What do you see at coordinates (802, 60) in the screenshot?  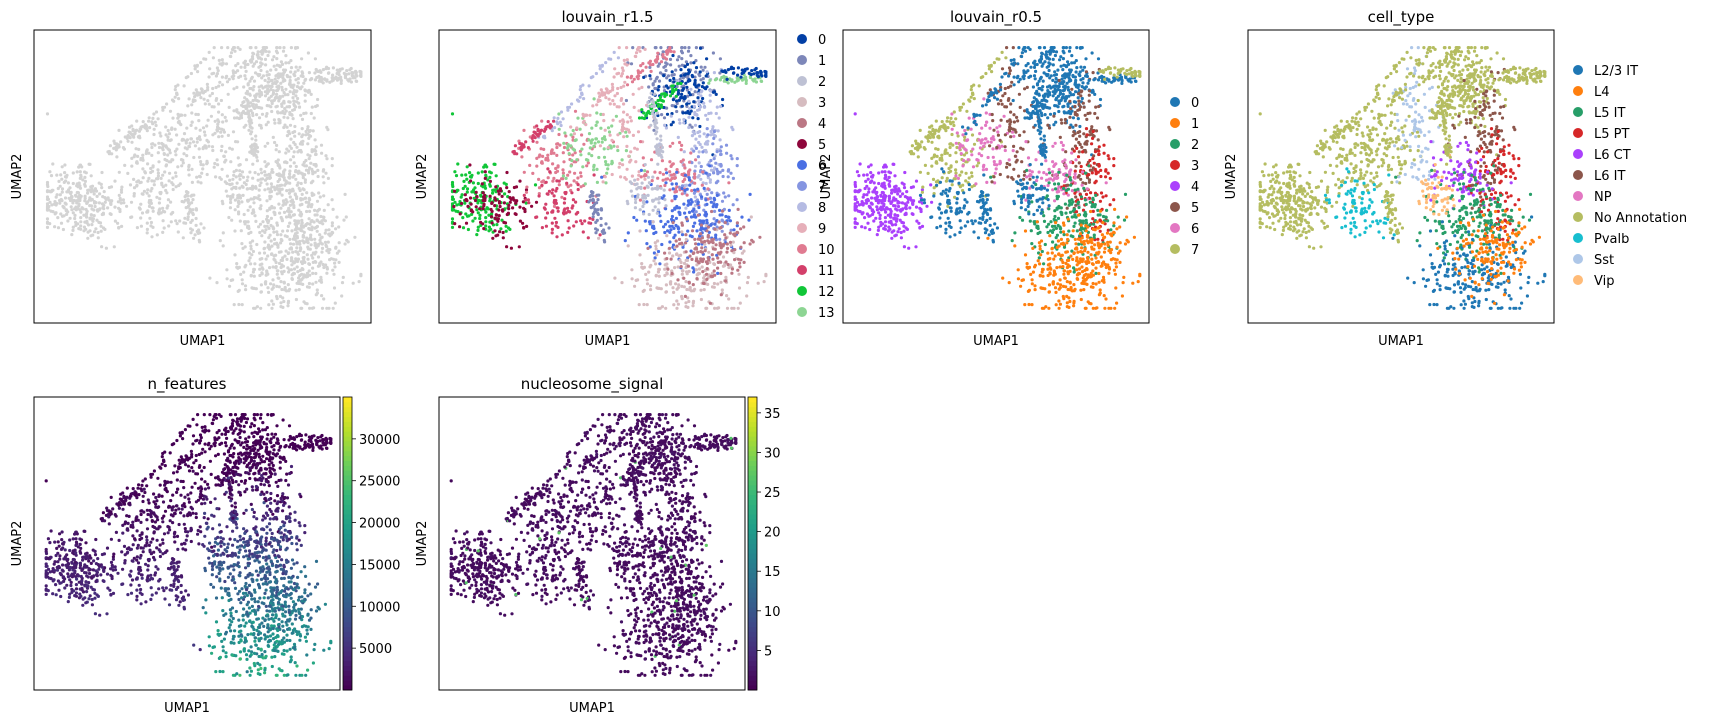 I see `legend-marker` at bounding box center [802, 60].